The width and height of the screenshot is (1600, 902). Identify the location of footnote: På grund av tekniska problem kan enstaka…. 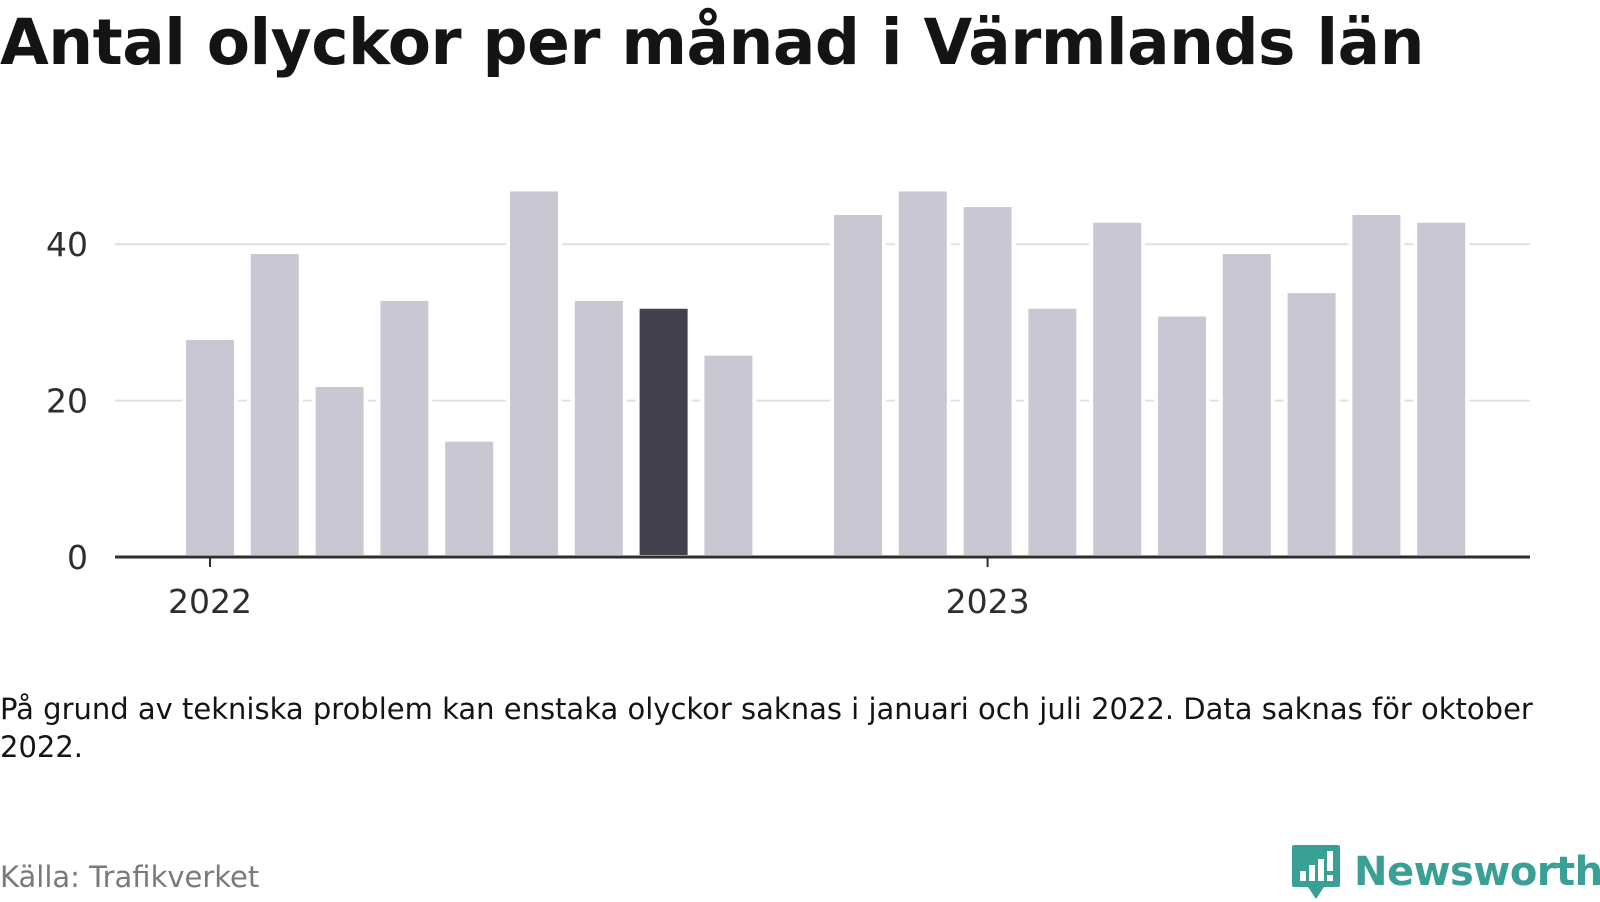
(766, 728).